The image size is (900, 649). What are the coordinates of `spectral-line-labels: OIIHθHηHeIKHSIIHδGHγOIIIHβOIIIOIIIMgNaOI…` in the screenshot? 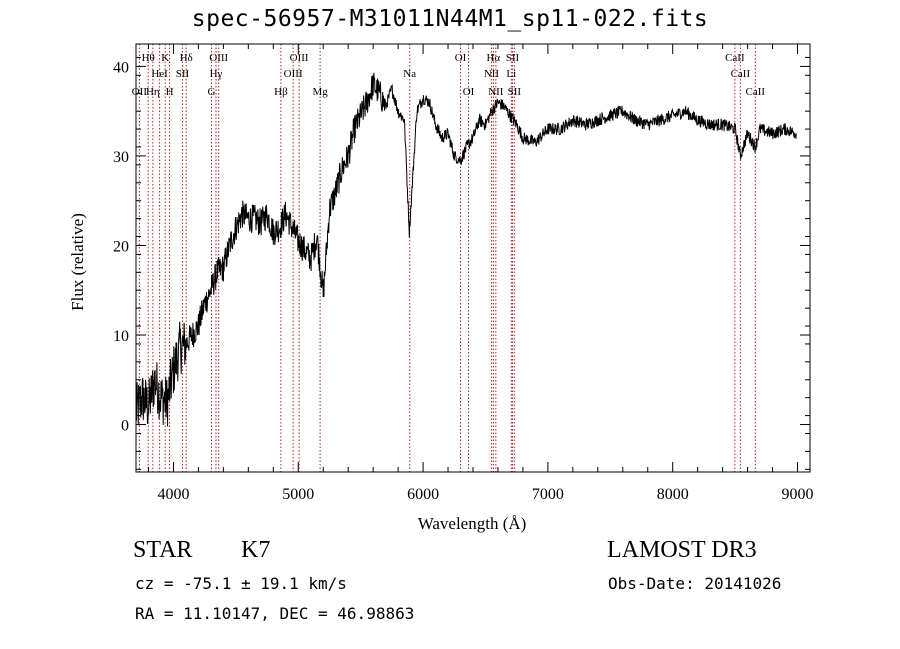 It's located at (449, 75).